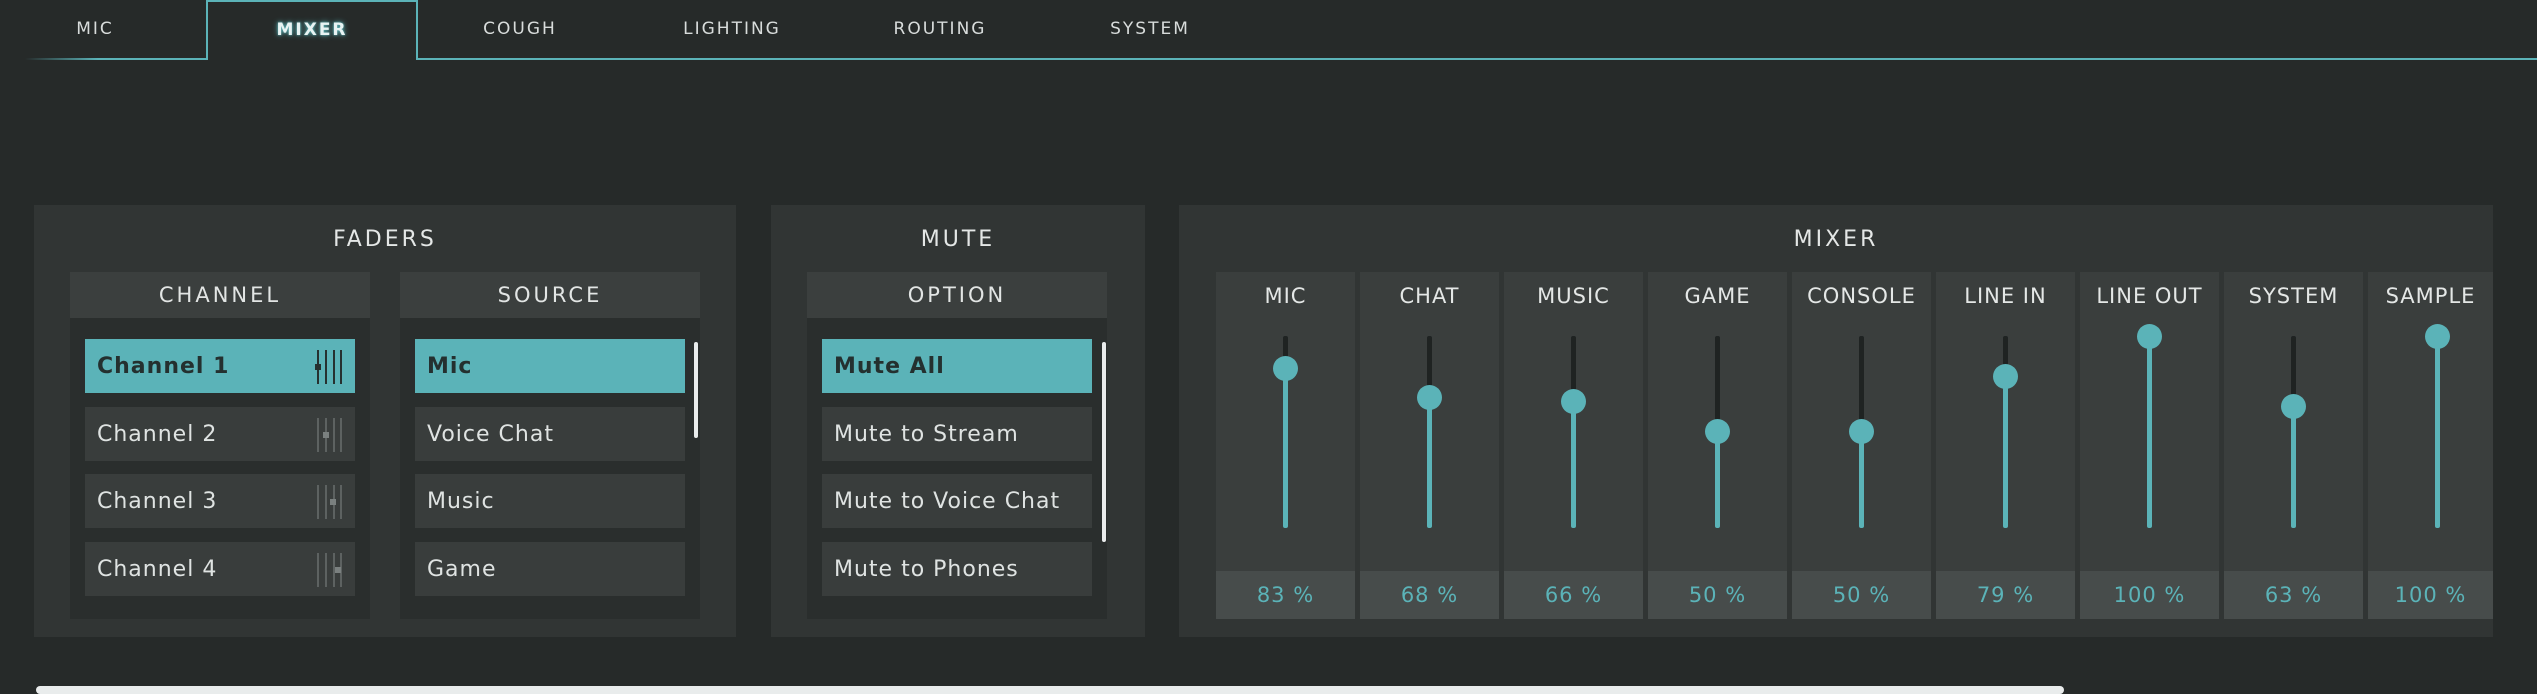  I want to click on mixer-strip-system: SYSTEM 63 %, so click(2293, 445).